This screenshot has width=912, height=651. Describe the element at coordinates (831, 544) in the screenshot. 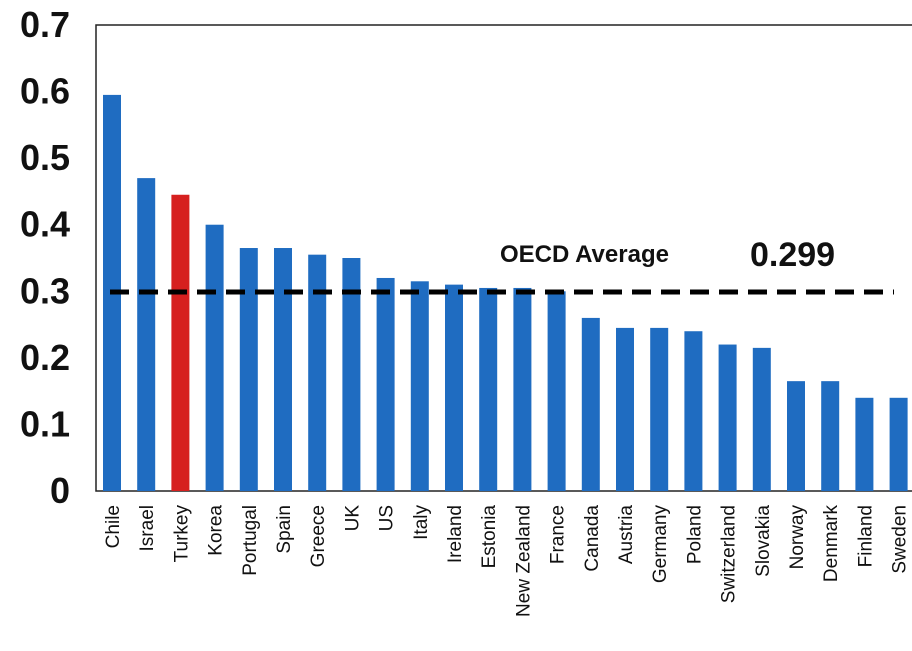

I see `x-tick-label: Denmark` at that location.